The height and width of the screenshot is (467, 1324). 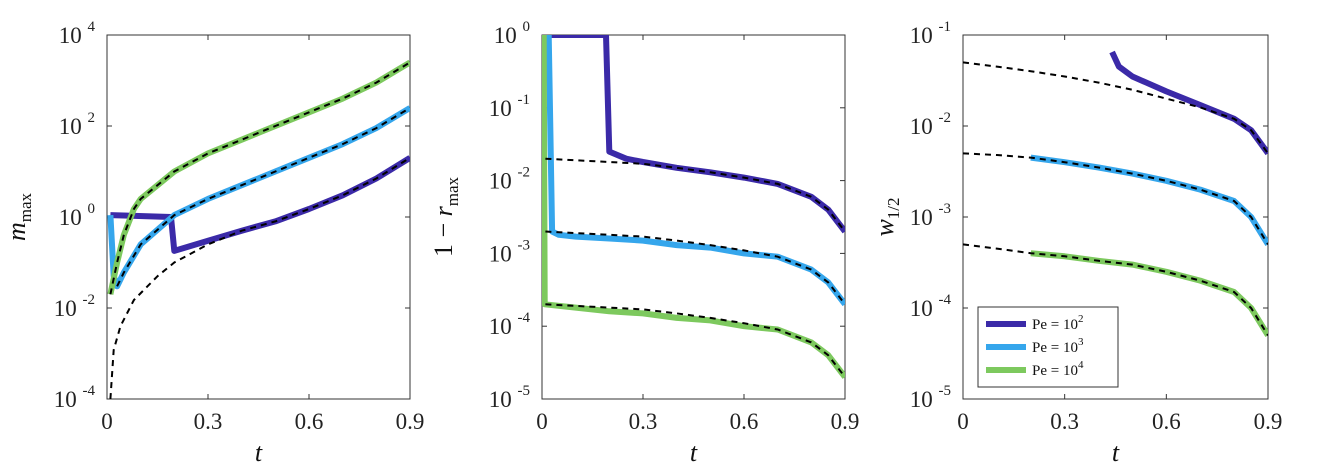 I want to click on y-axis-label: w1/2, so click(x=886, y=216).